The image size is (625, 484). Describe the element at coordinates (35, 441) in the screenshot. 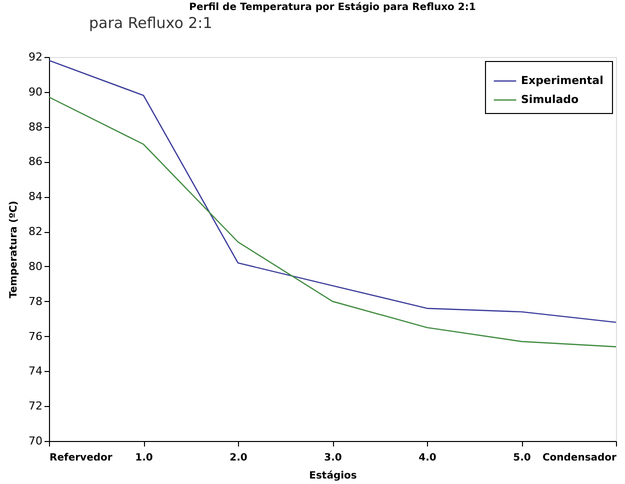

I see `y-tick-label: 70` at that location.